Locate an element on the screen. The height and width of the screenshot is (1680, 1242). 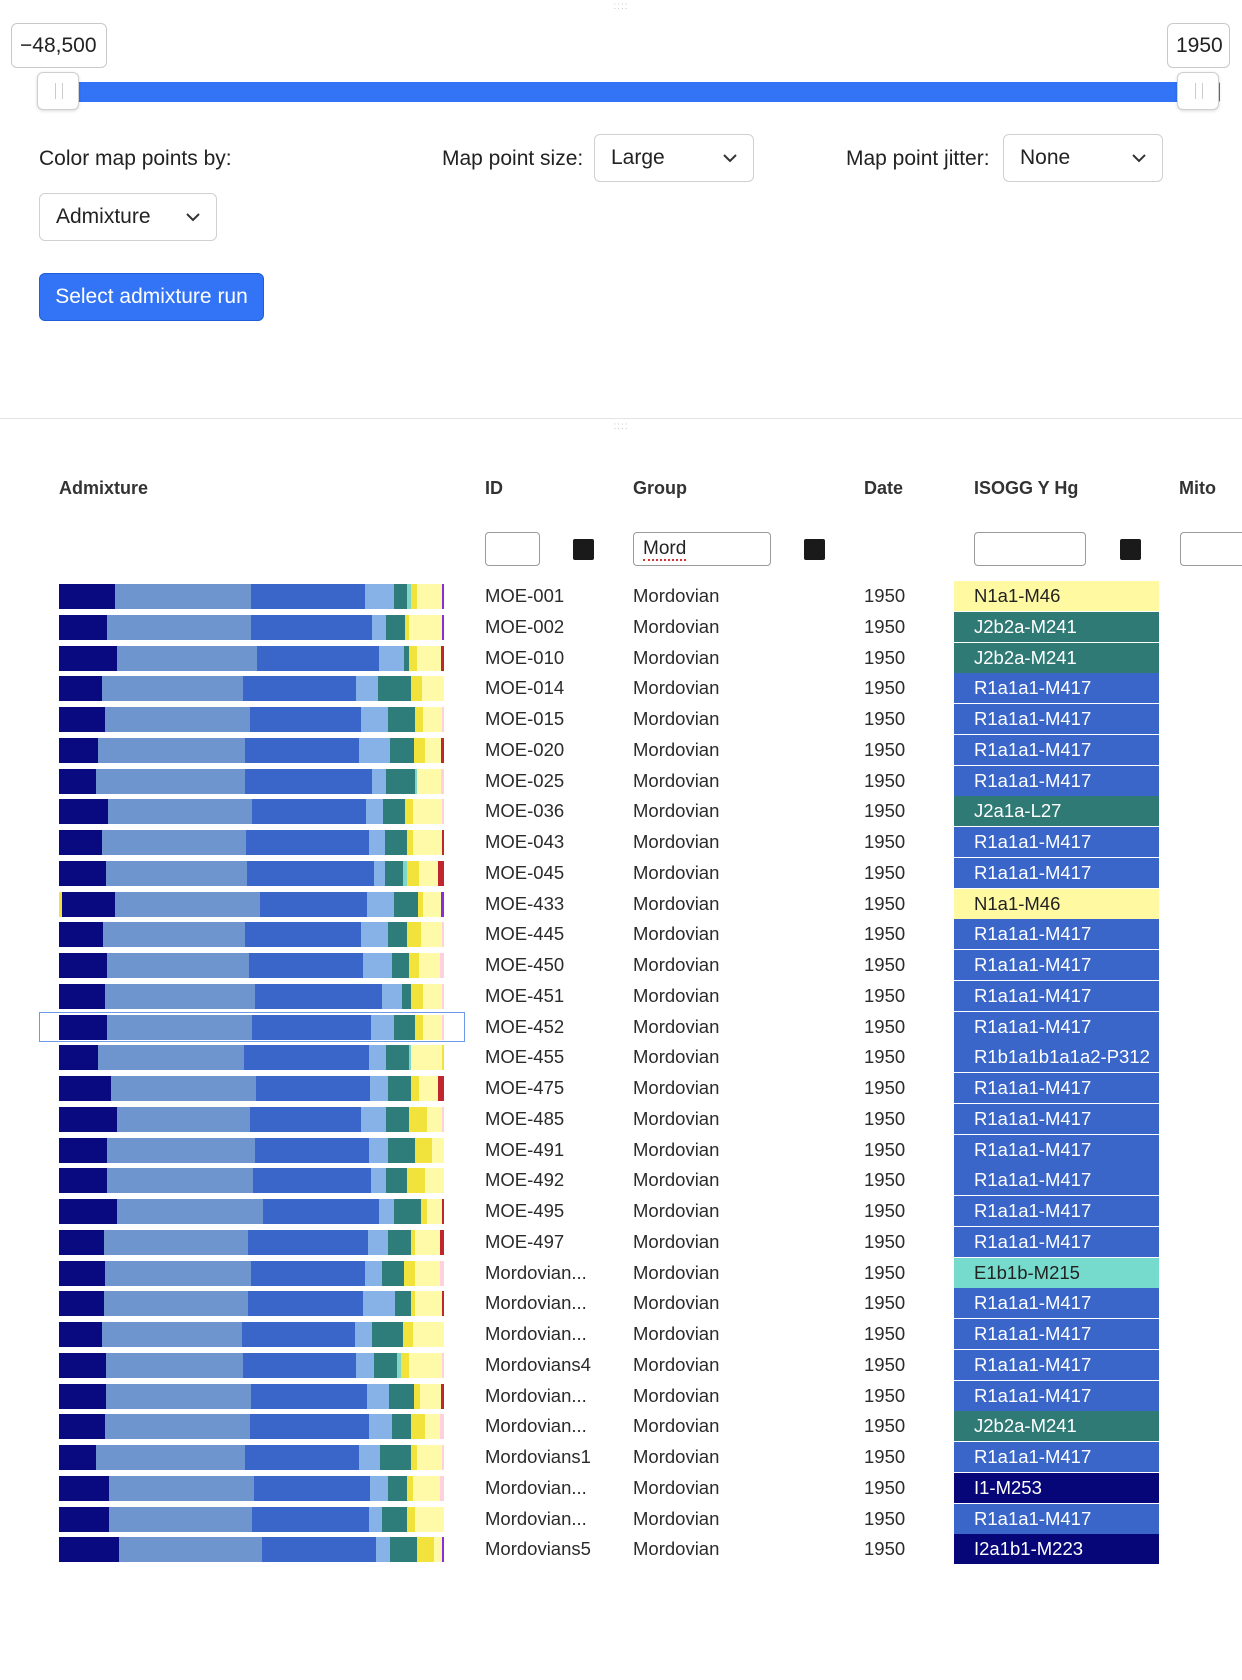
table-row: MOE-495 Mordovian 1950 R1a1a1-M417 is located at coordinates (621, 1211).